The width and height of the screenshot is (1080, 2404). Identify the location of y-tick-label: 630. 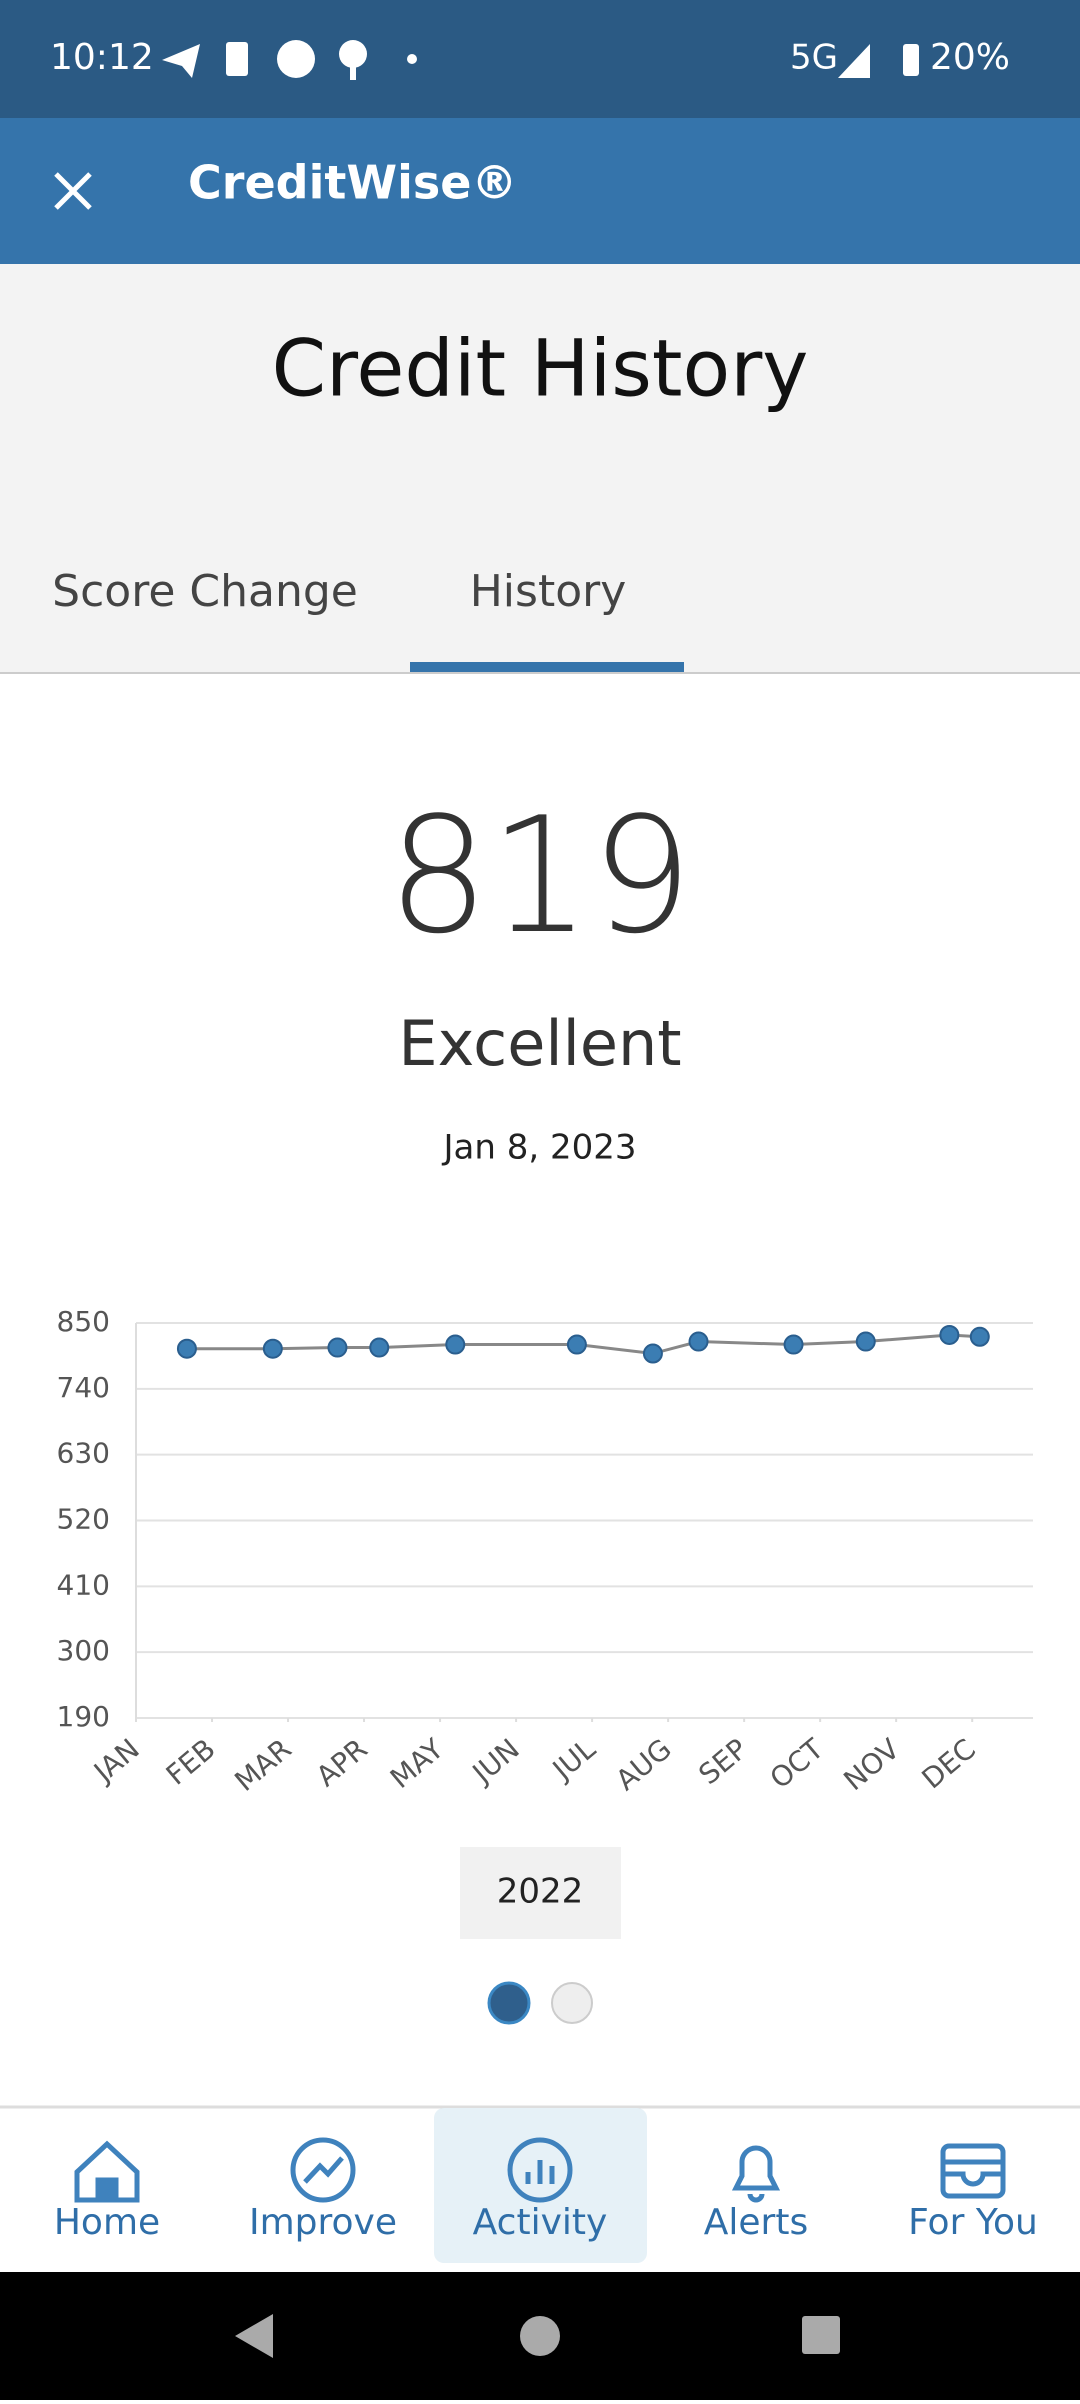
(83, 1453).